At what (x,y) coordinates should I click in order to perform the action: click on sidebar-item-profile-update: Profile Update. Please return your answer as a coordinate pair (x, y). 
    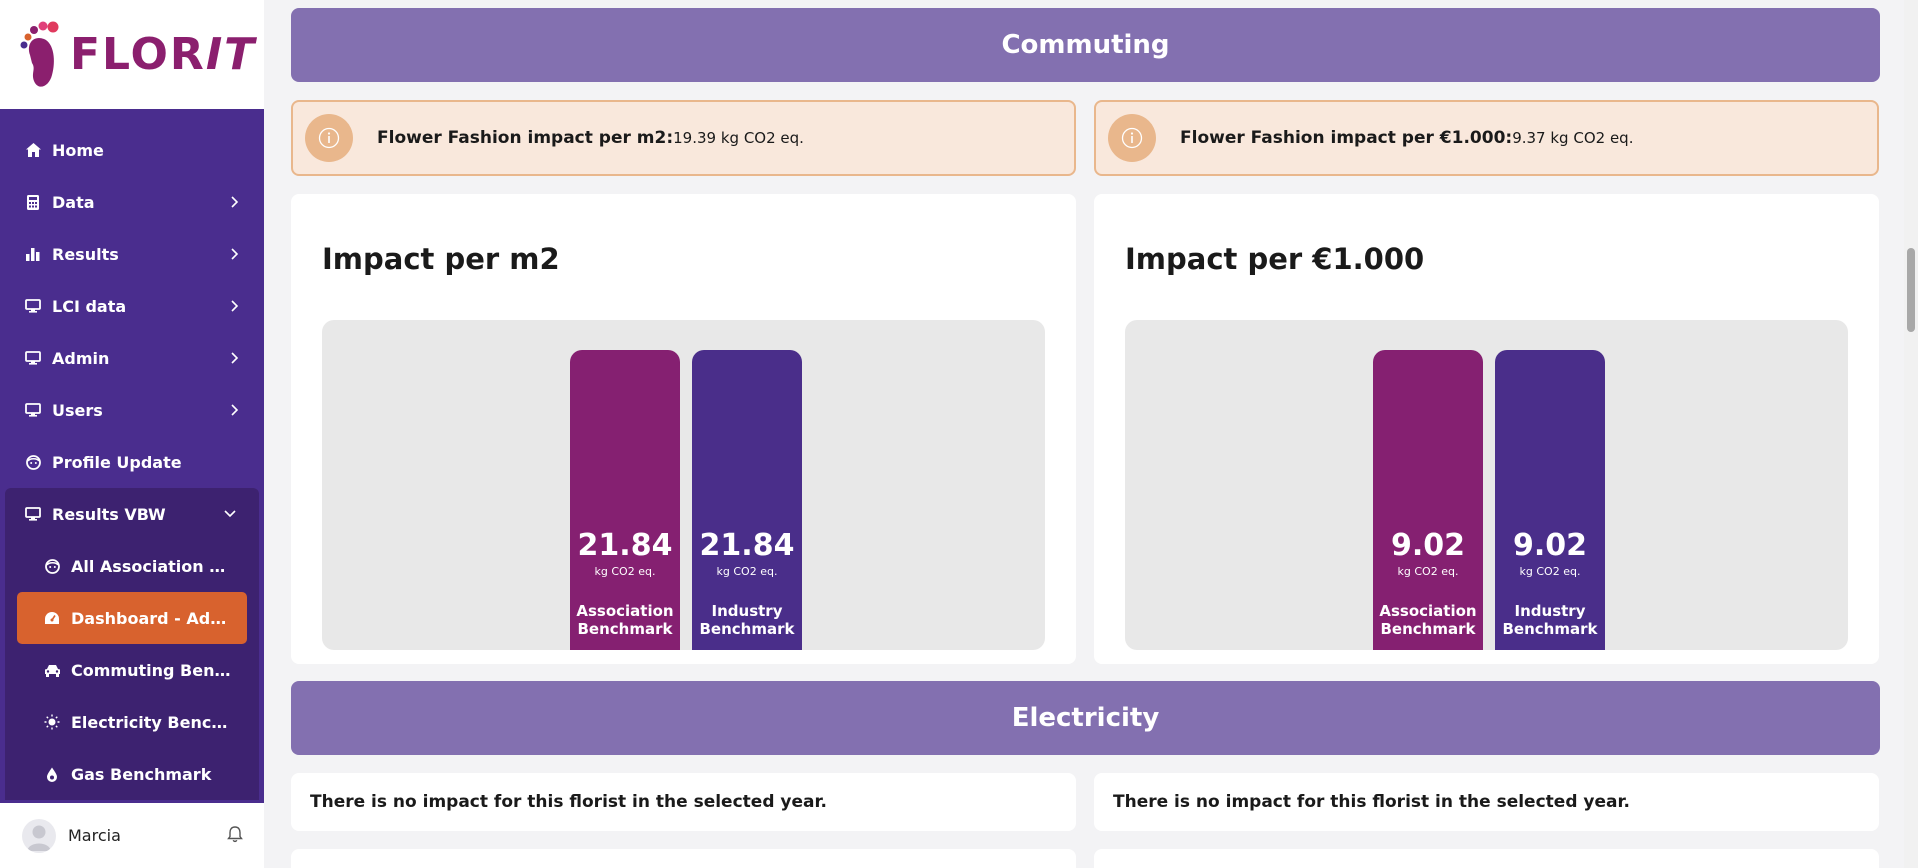
    Looking at the image, I should click on (132, 462).